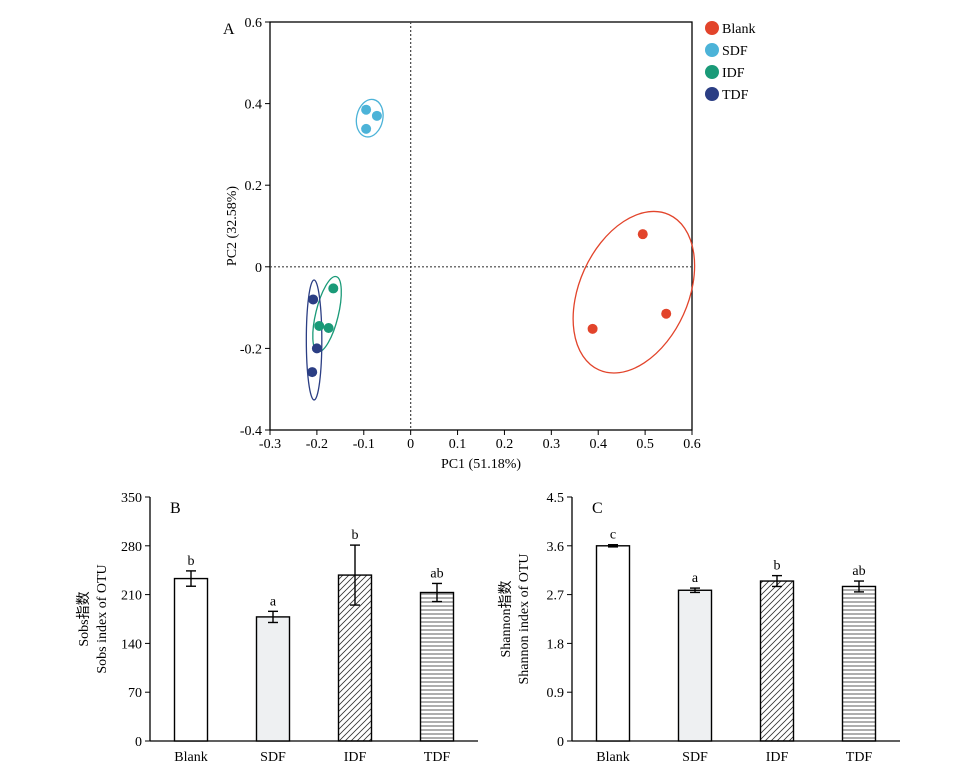 This screenshot has height=775, width=973. Describe the element at coordinates (634, 292) in the screenshot. I see `group-ellipse-blank` at that location.